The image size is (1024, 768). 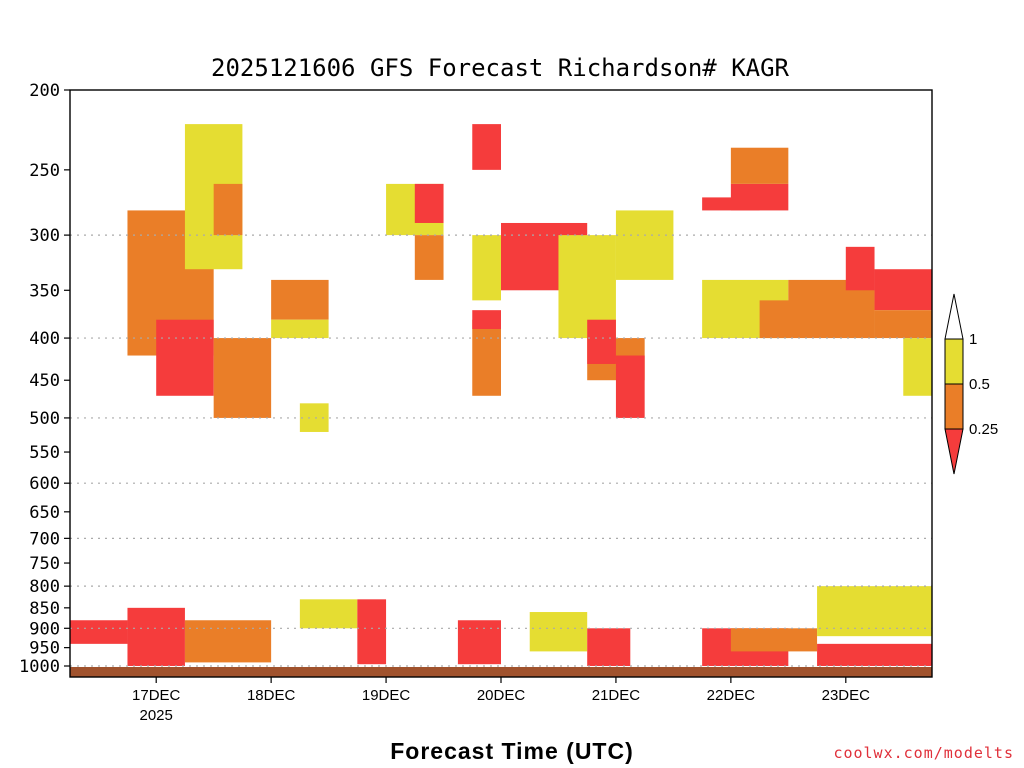 What do you see at coordinates (846, 695) in the screenshot?
I see `x-tick-label-23DEC: 23DEC` at bounding box center [846, 695].